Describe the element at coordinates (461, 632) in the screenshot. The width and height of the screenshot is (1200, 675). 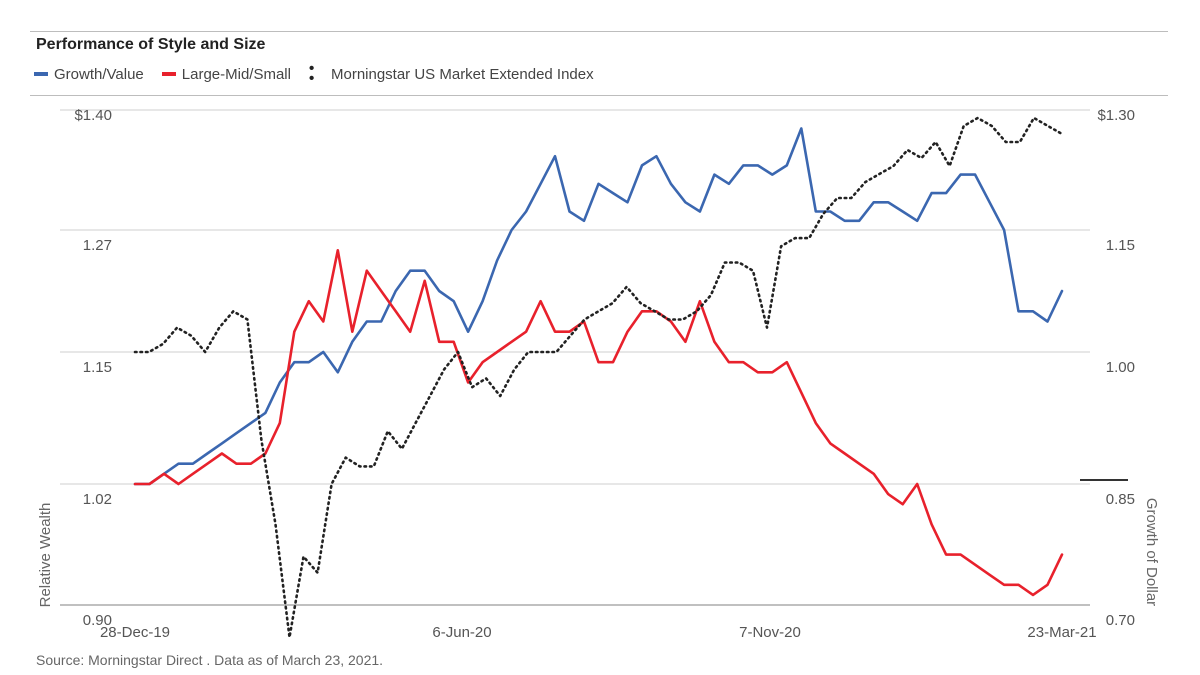
I see `x-tick-label: 6-Jun-20` at that location.